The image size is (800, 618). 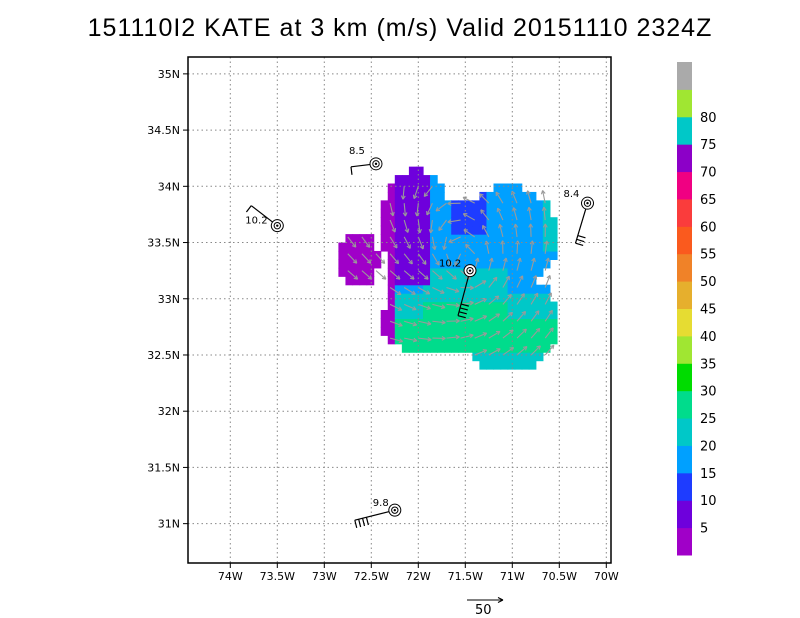 I want to click on colorbar-label: 35, so click(x=708, y=364).